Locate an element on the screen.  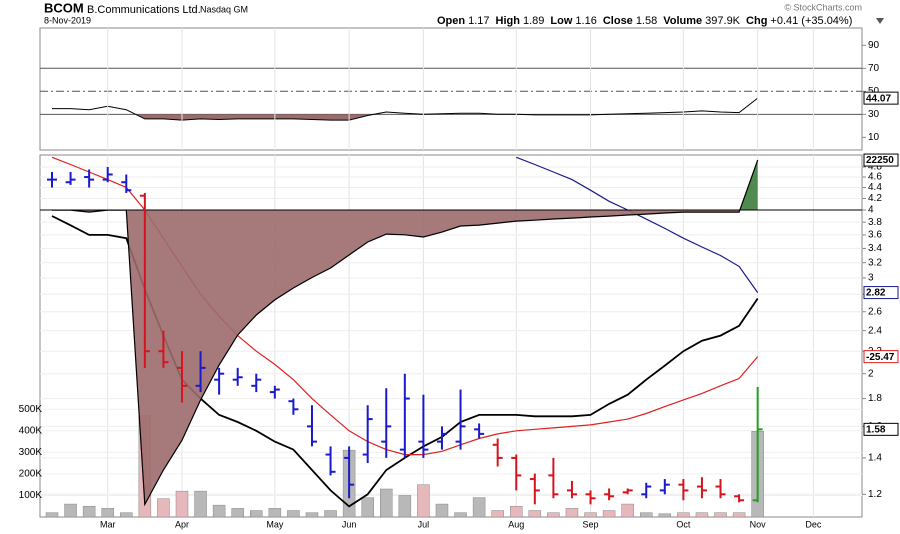
y-tick-label: 50 is located at coordinates (874, 91).